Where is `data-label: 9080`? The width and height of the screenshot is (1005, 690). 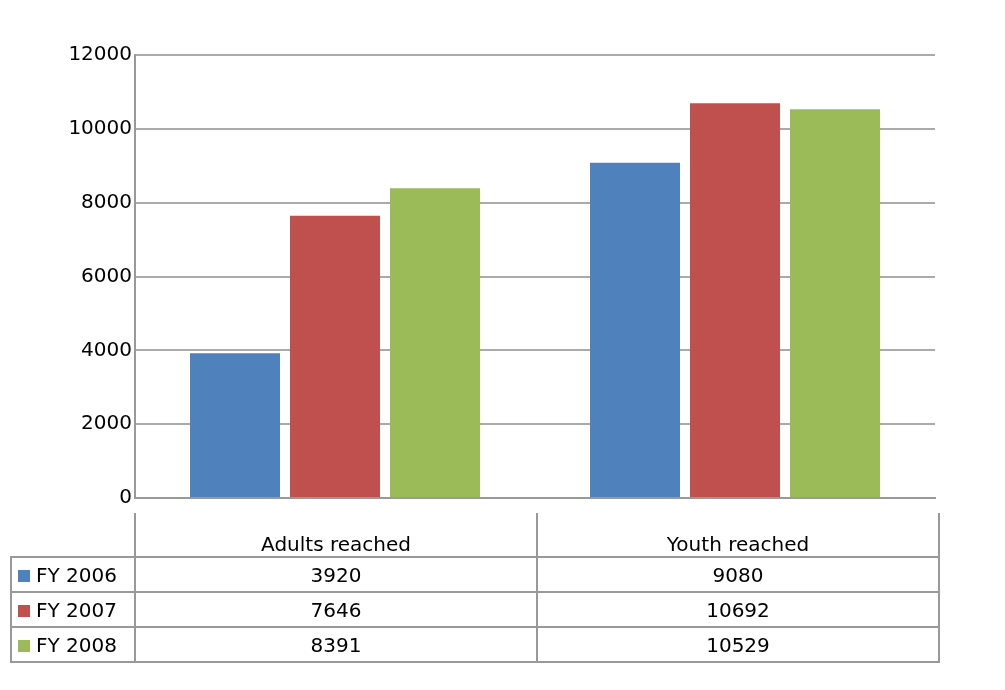
data-label: 9080 is located at coordinates (738, 574).